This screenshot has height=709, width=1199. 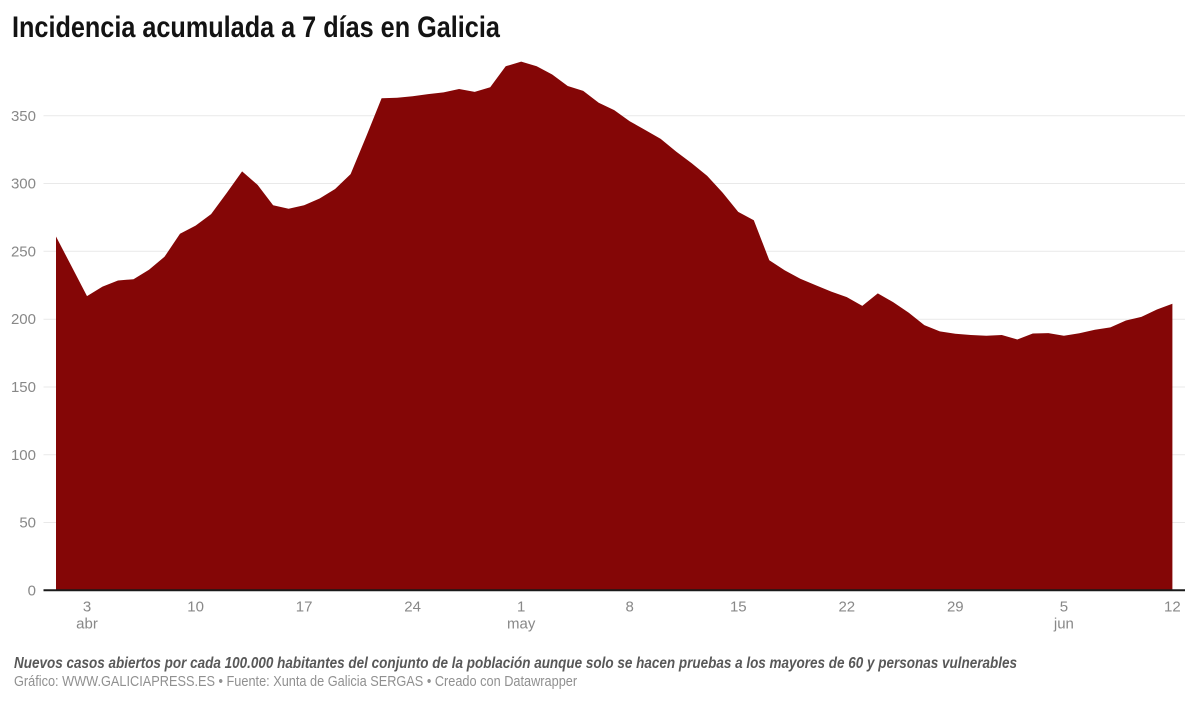 What do you see at coordinates (521, 624) in the screenshot?
I see `svg-text: may` at bounding box center [521, 624].